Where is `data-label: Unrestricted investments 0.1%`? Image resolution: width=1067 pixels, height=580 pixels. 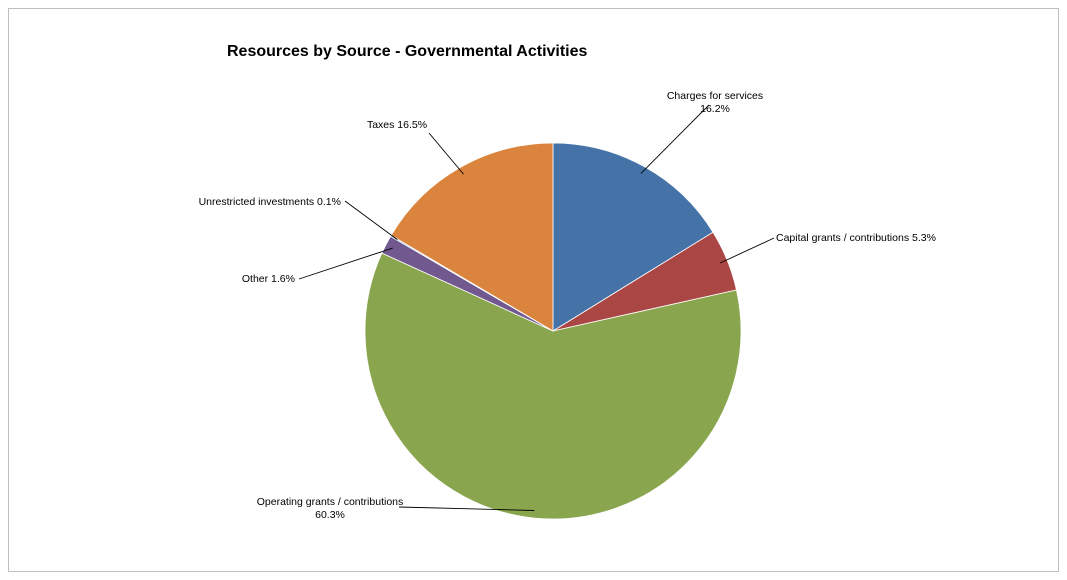
data-label: Unrestricted investments 0.1% is located at coordinates (270, 202).